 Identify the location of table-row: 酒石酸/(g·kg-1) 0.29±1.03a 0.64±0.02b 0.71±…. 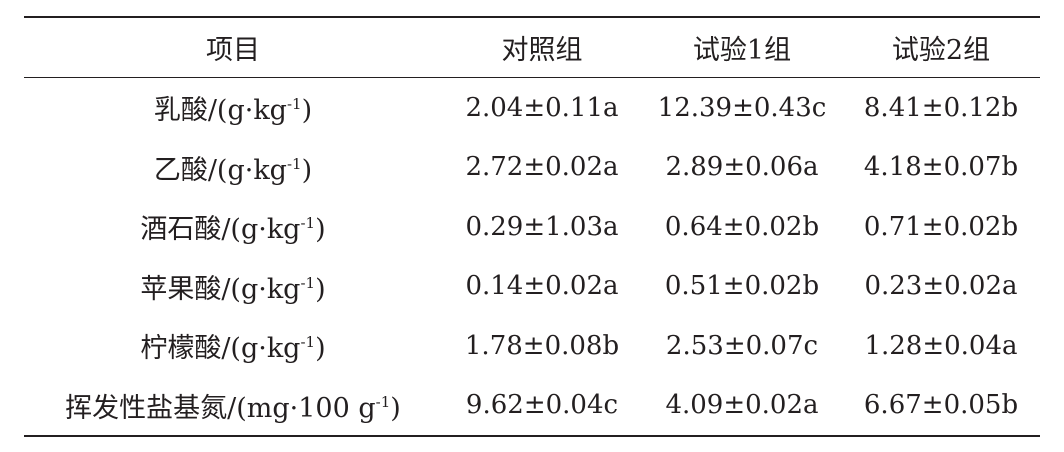
(532, 227).